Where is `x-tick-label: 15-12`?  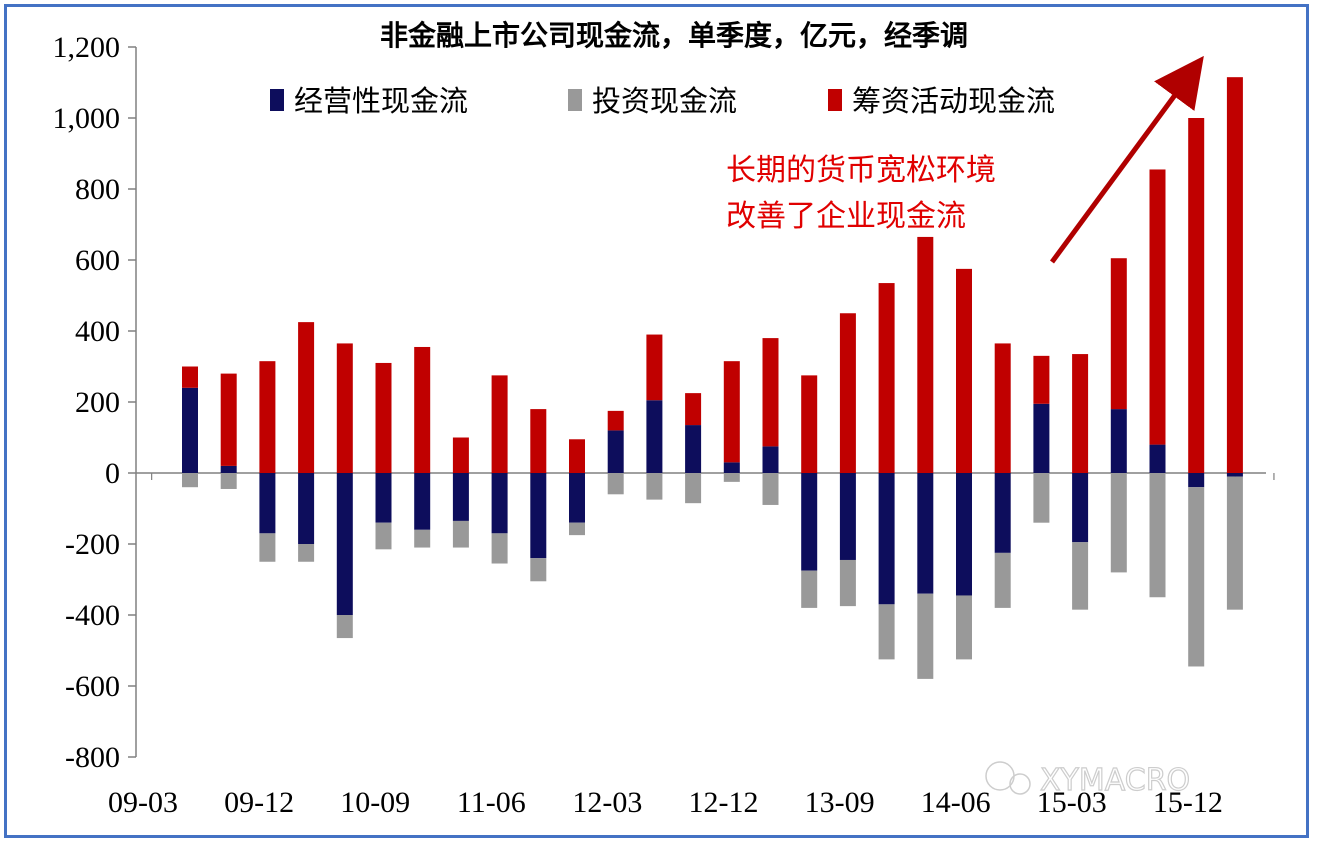 x-tick-label: 15-12 is located at coordinates (1188, 802).